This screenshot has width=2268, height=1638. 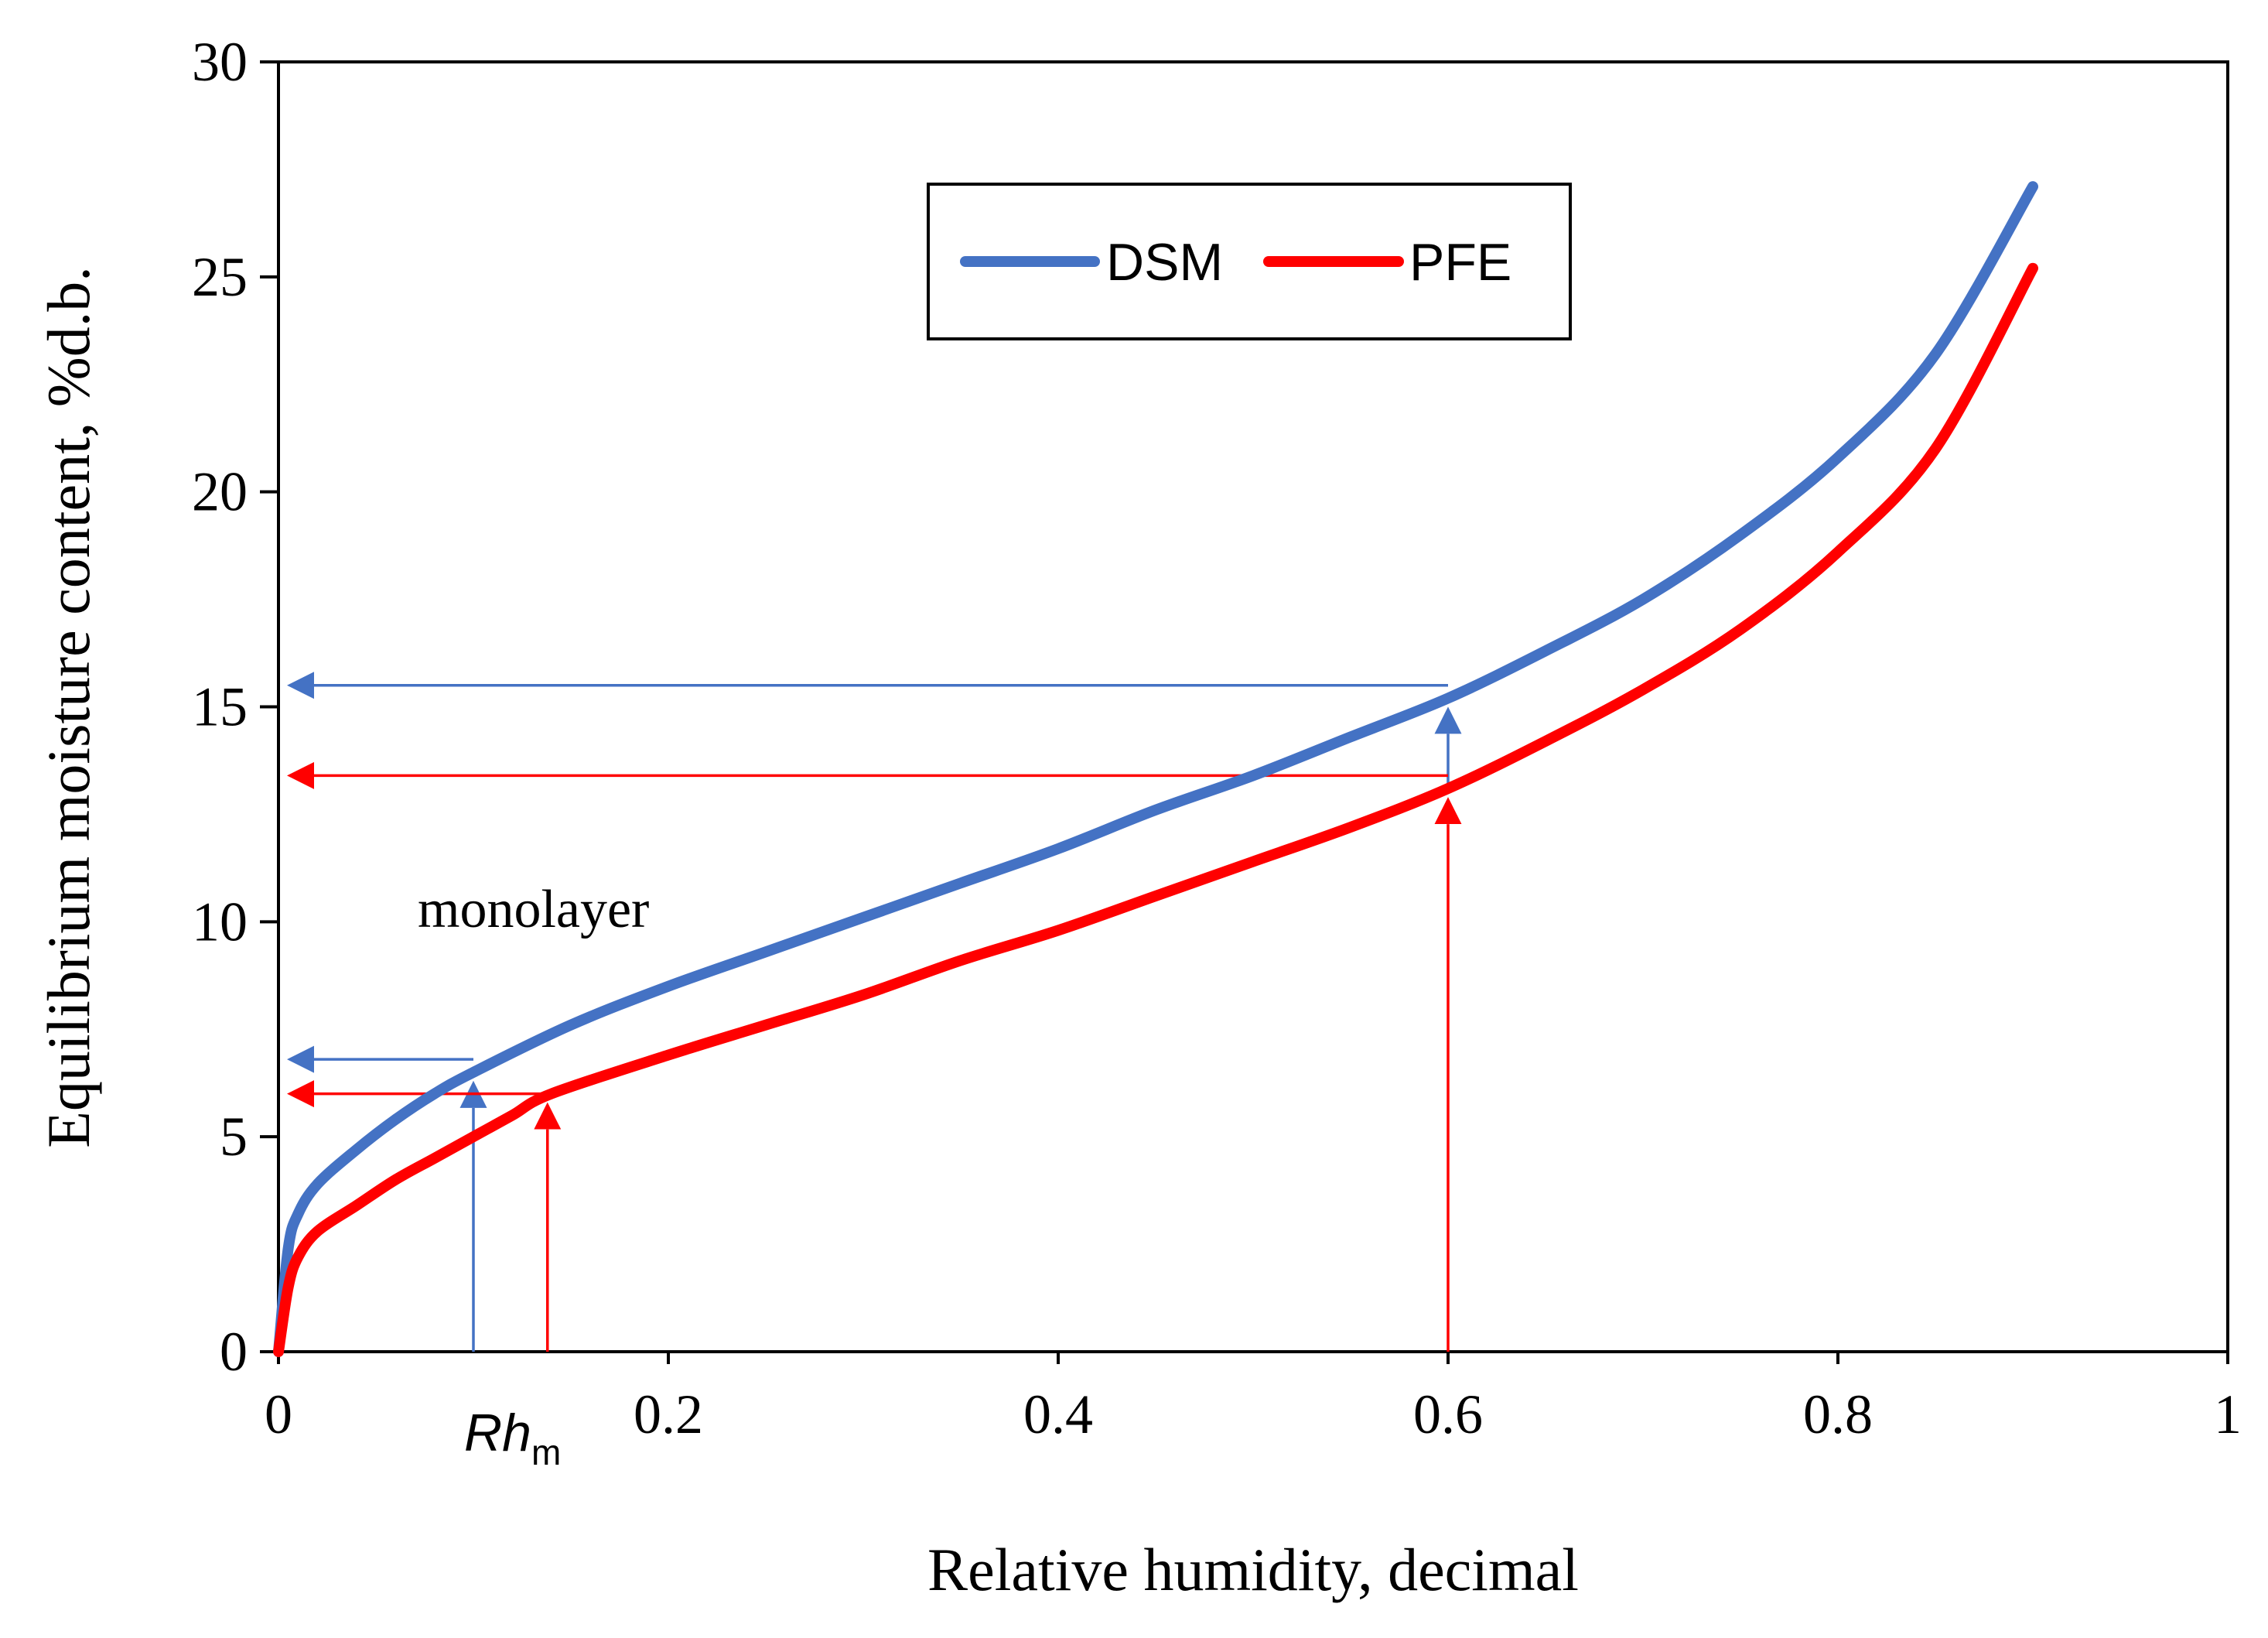 What do you see at coordinates (220, 277) in the screenshot?
I see `y-tick-label: 25` at bounding box center [220, 277].